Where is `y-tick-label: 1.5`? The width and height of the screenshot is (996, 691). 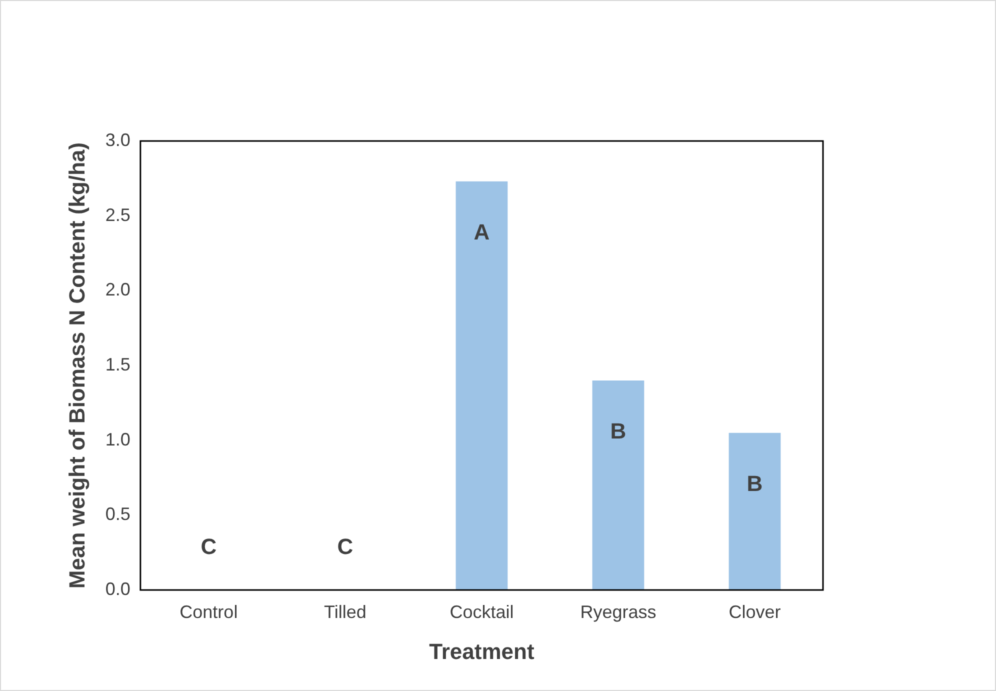 y-tick-label: 1.5 is located at coordinates (117, 364).